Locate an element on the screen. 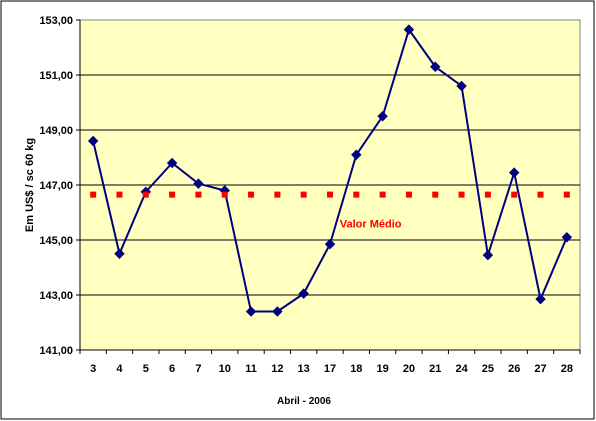 Image resolution: width=596 pixels, height=421 pixels. y-tick-label: 145,00 is located at coordinates (56, 241).